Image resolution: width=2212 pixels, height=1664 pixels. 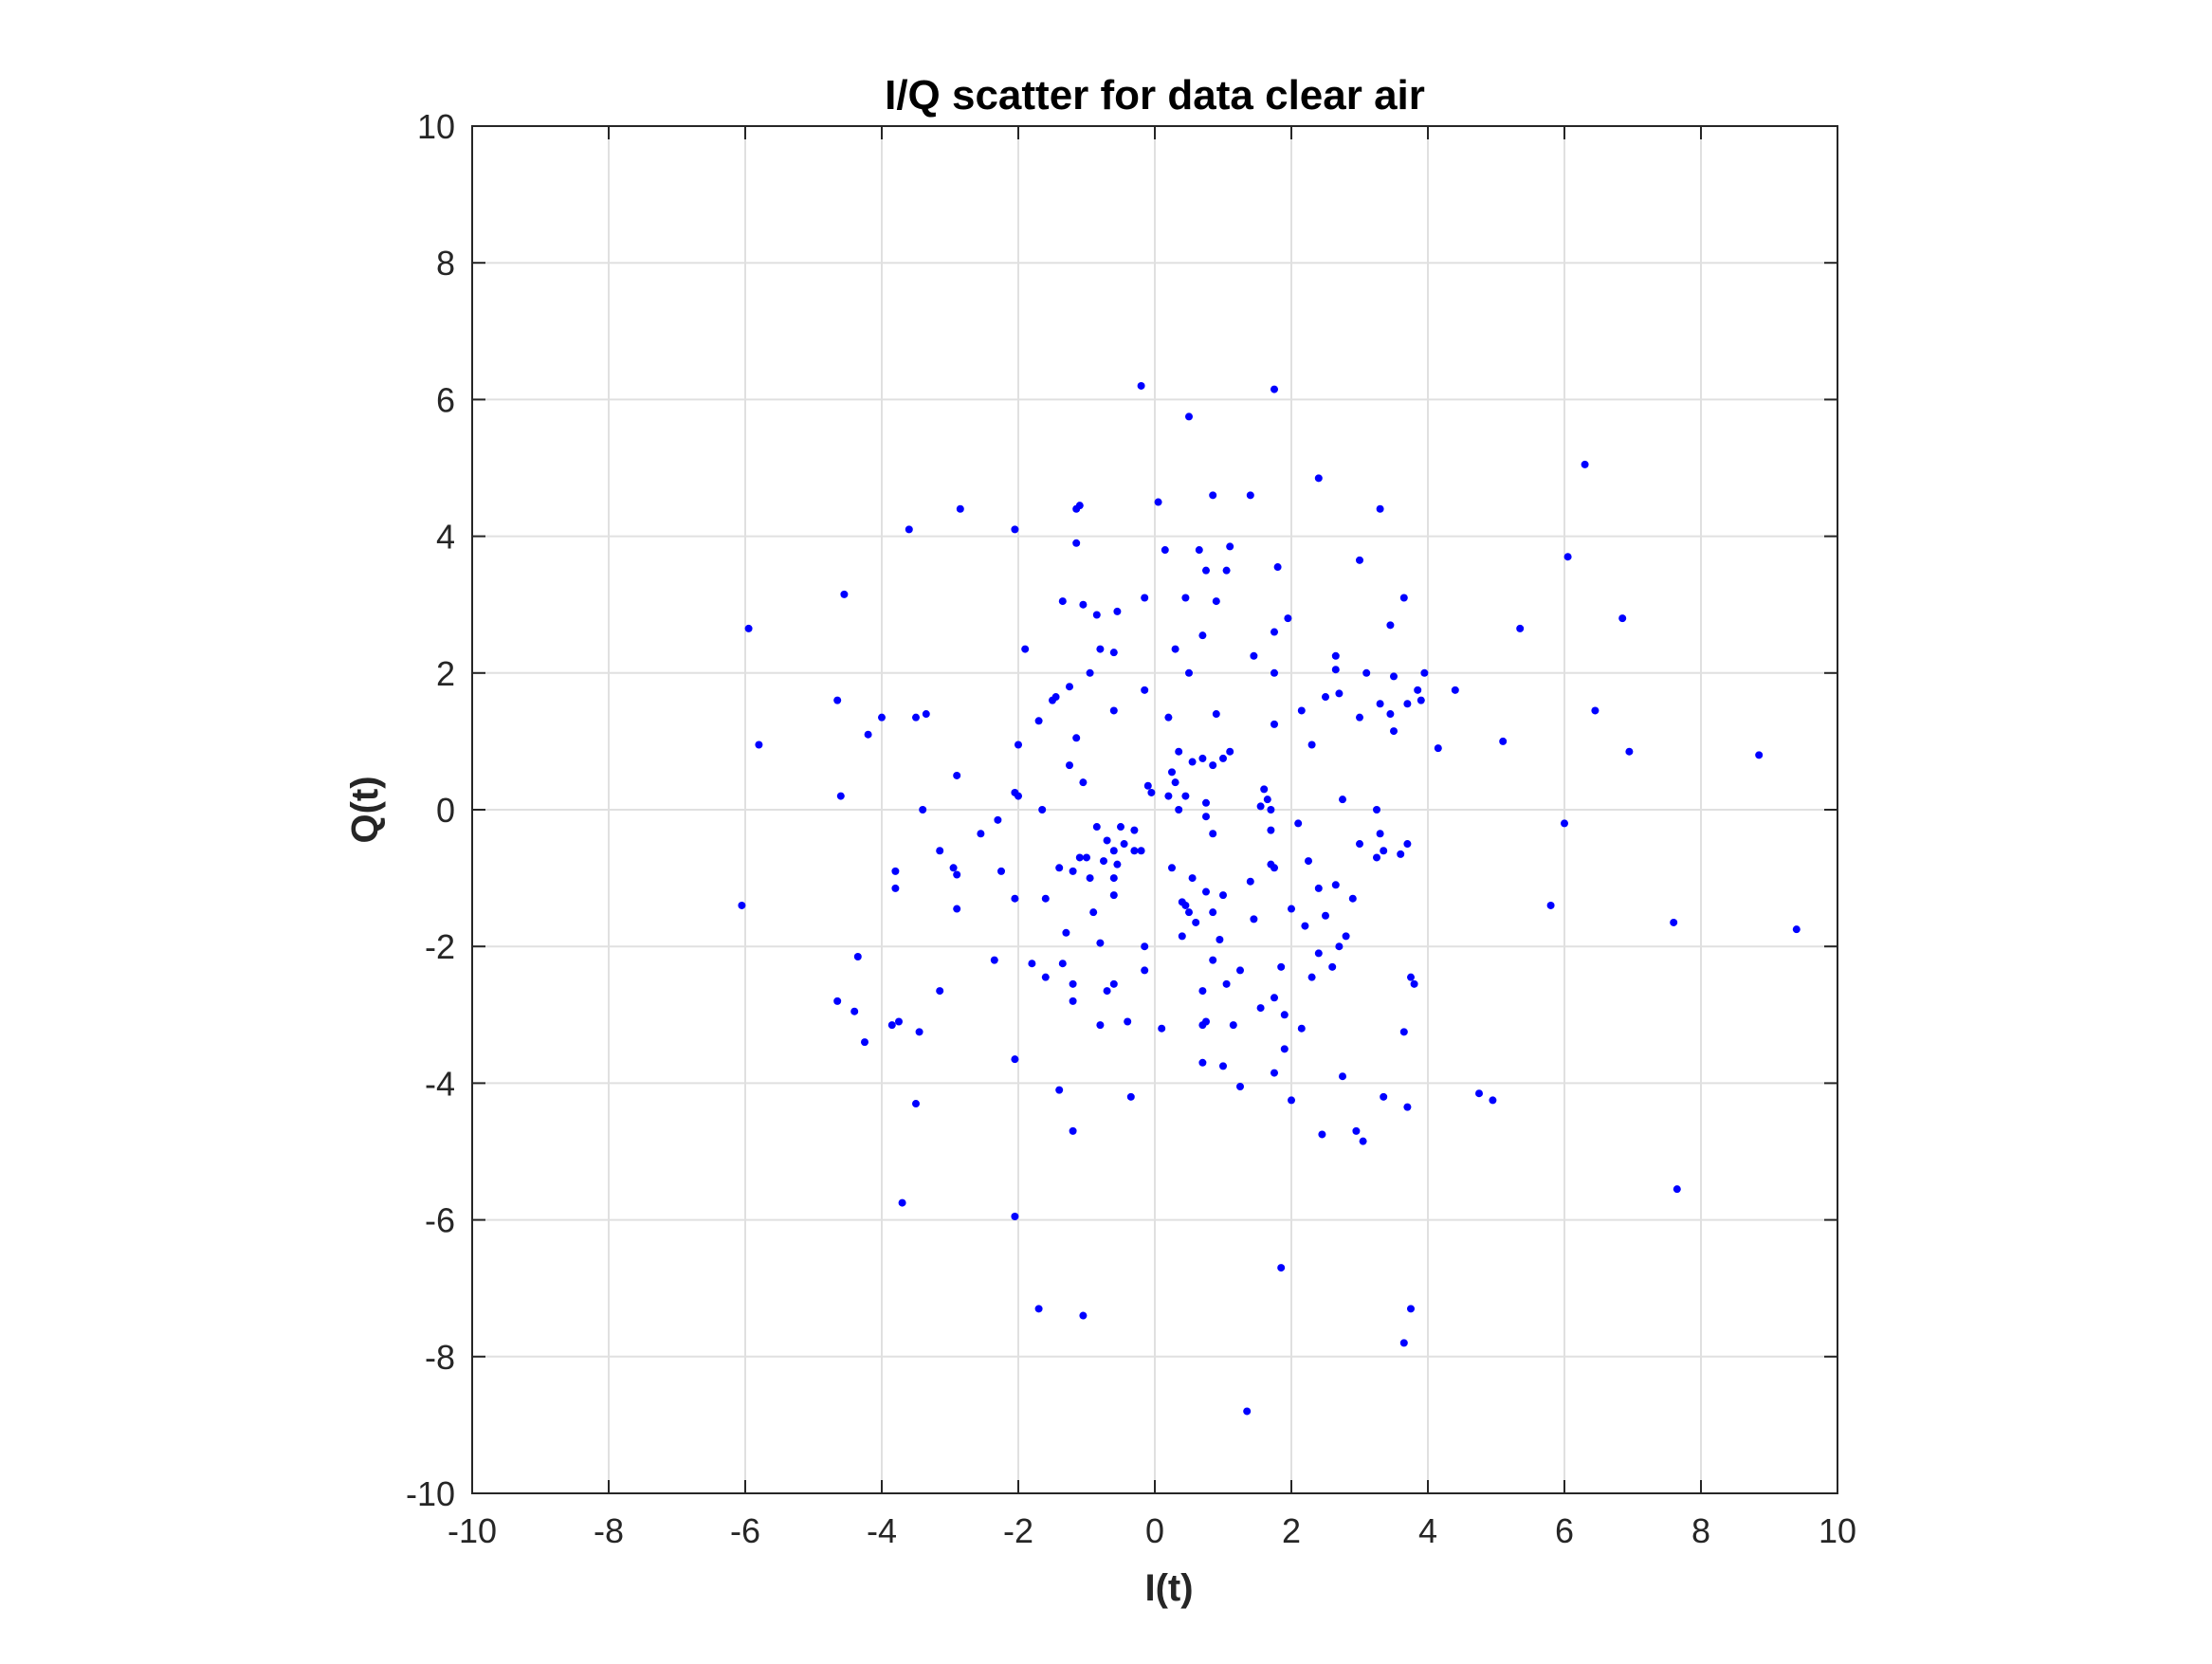 I want to click on x-tick-label: 8, so click(x=1700, y=1530).